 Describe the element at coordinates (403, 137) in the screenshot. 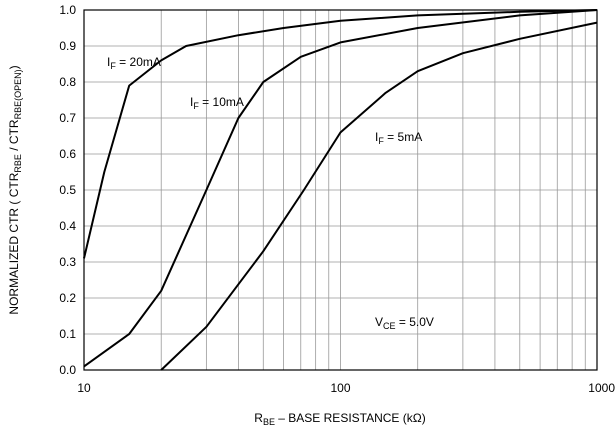

I see `text-part: = 5mA` at that location.